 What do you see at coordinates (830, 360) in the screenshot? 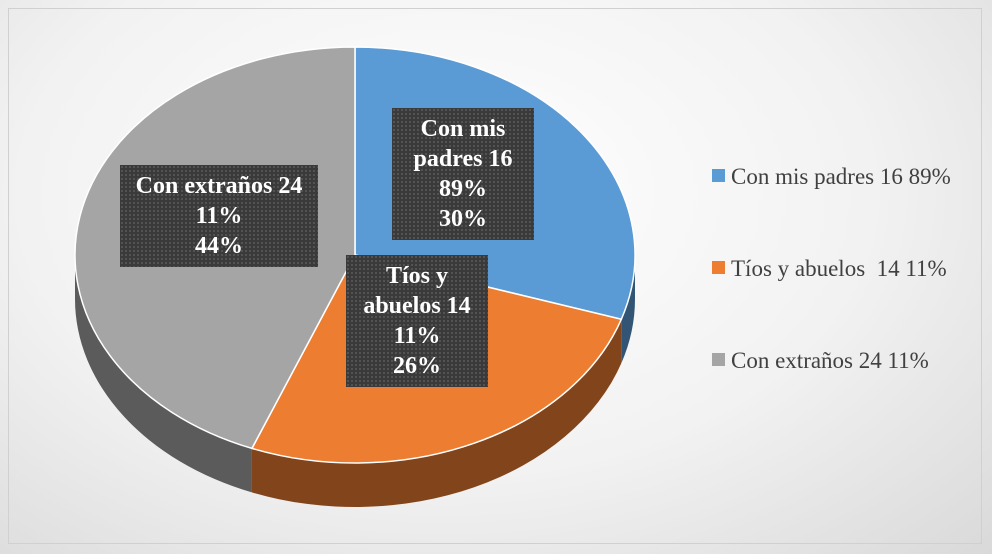
I see `legend-label: Con extraños 24 11%` at bounding box center [830, 360].